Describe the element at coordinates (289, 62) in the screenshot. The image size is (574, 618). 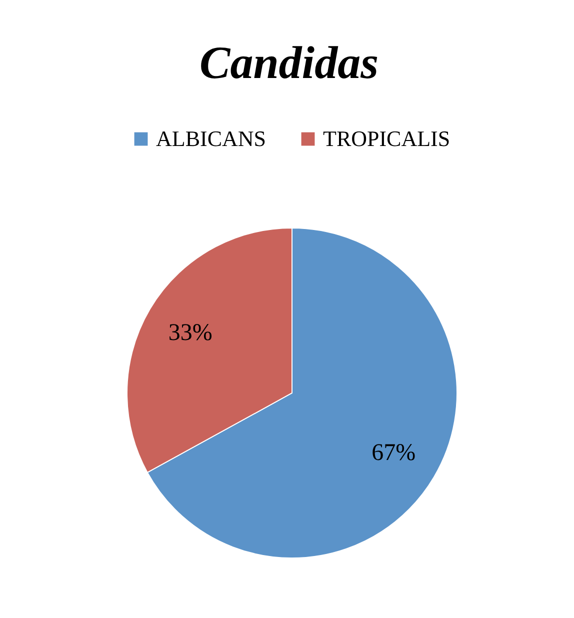
I see `chart-title: Candidas` at that location.